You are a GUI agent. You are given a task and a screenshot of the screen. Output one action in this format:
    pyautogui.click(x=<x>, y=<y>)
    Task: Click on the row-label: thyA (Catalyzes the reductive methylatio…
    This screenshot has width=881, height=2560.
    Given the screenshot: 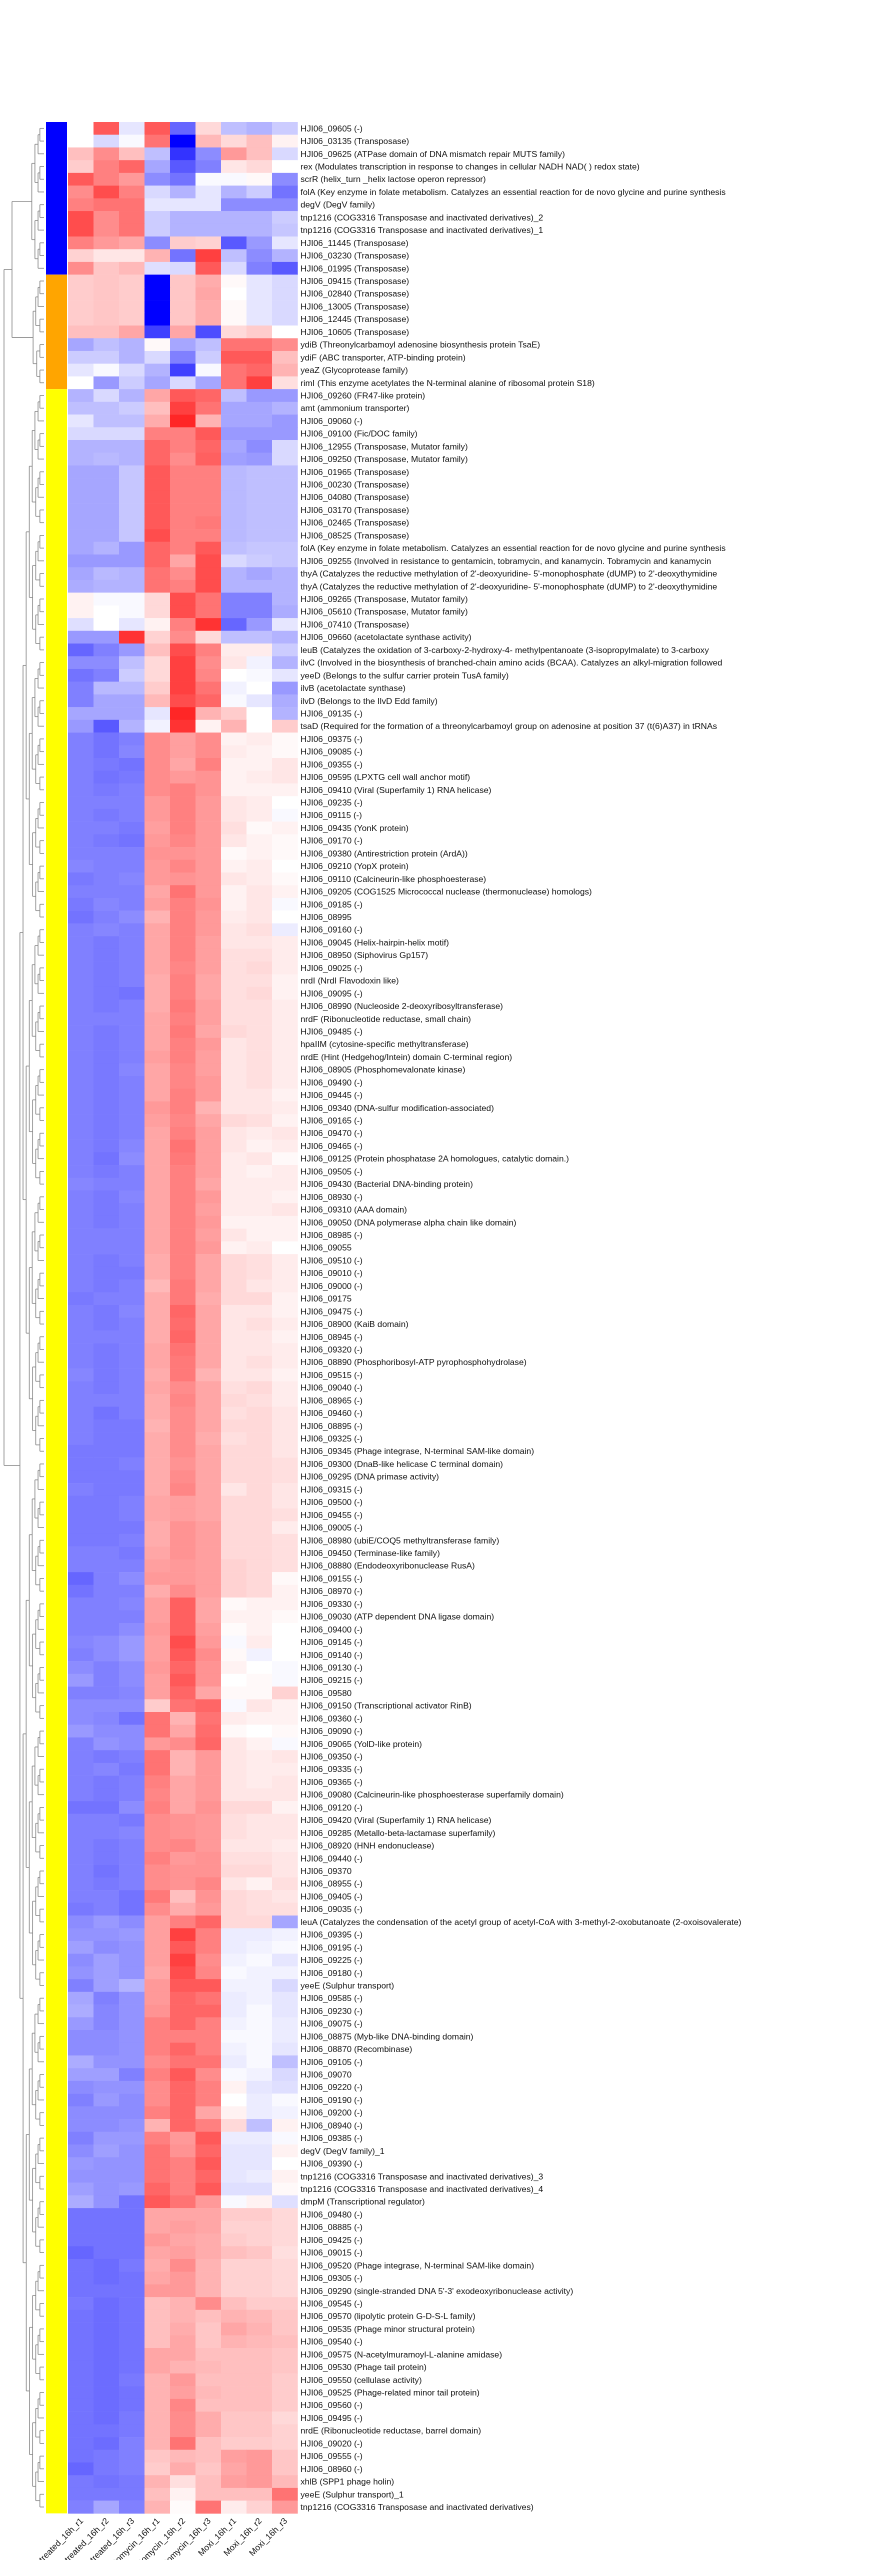 What is the action you would take?
    pyautogui.click(x=509, y=574)
    